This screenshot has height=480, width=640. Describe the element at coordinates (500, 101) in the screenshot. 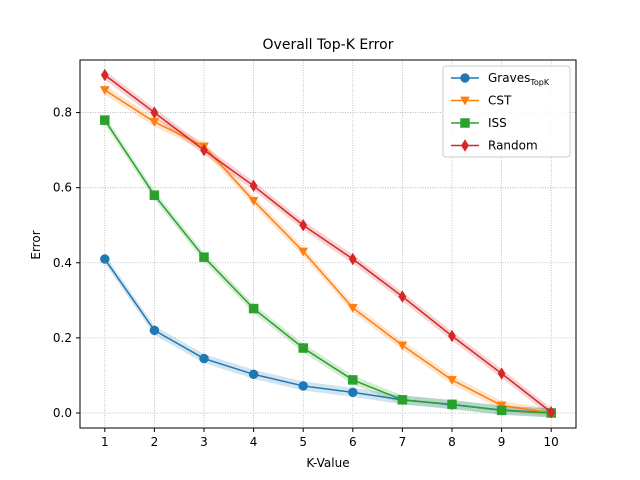

I see `legend-cst-label: CST` at that location.